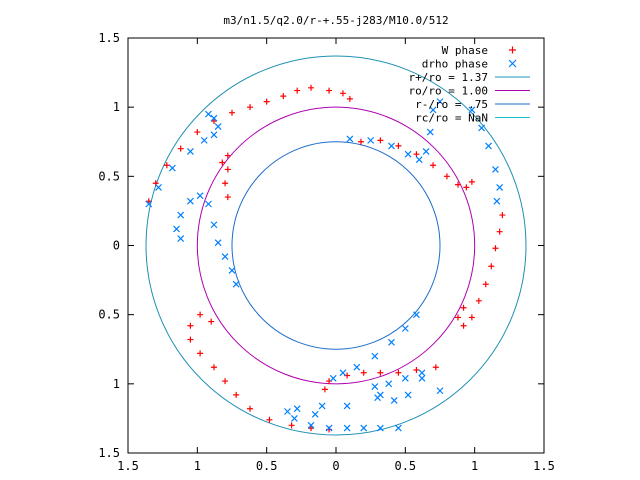 The image size is (640, 480). What do you see at coordinates (451, 118) in the screenshot?
I see `legend-label: rc/ro = NaN` at bounding box center [451, 118].